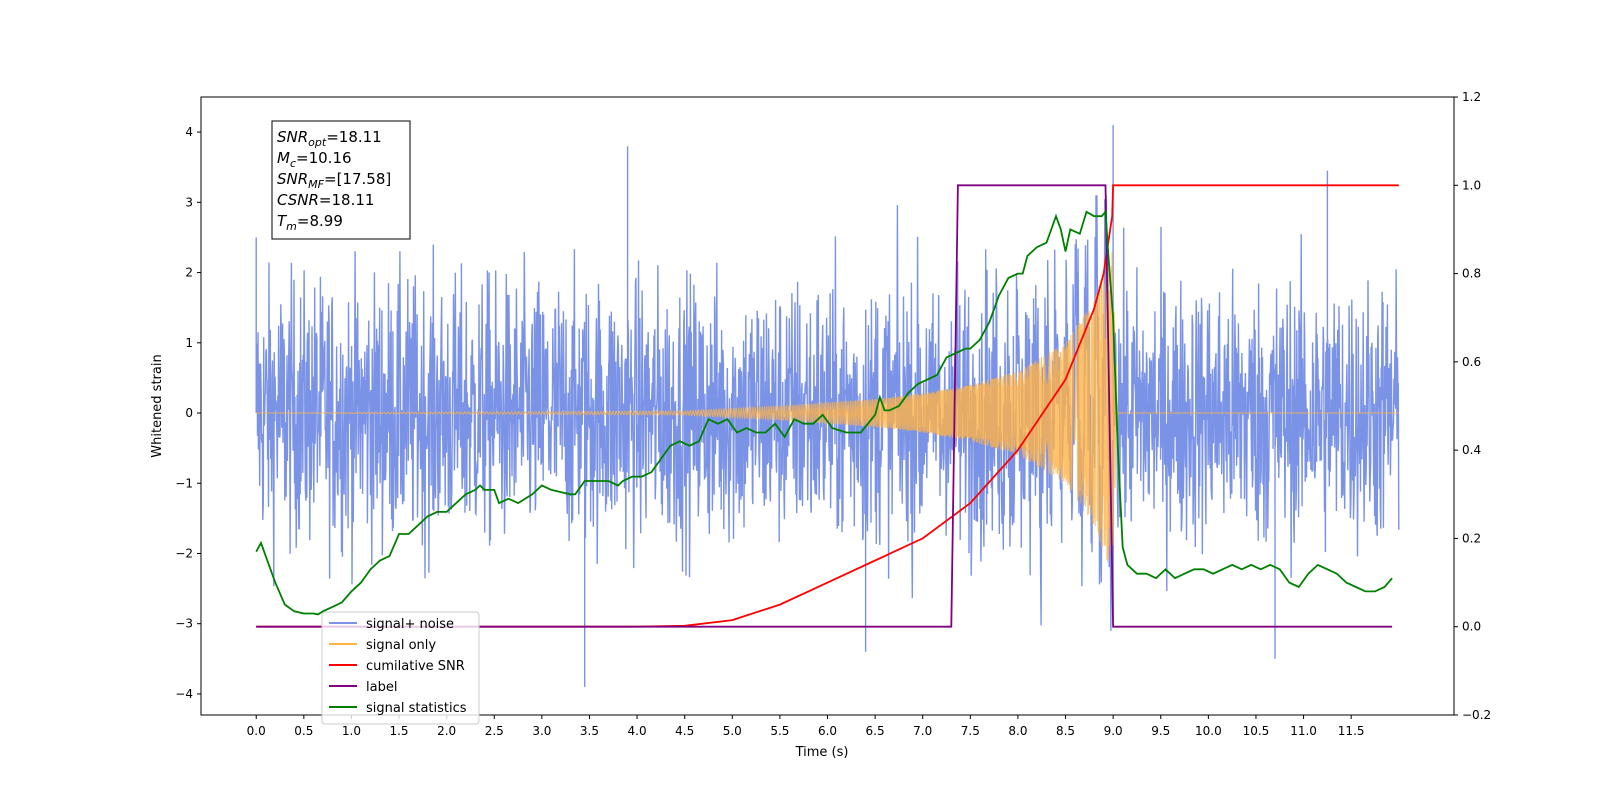 This screenshot has width=1600, height=800. Describe the element at coordinates (1471, 627) in the screenshot. I see `y2-tick-label: 0.0` at that location.